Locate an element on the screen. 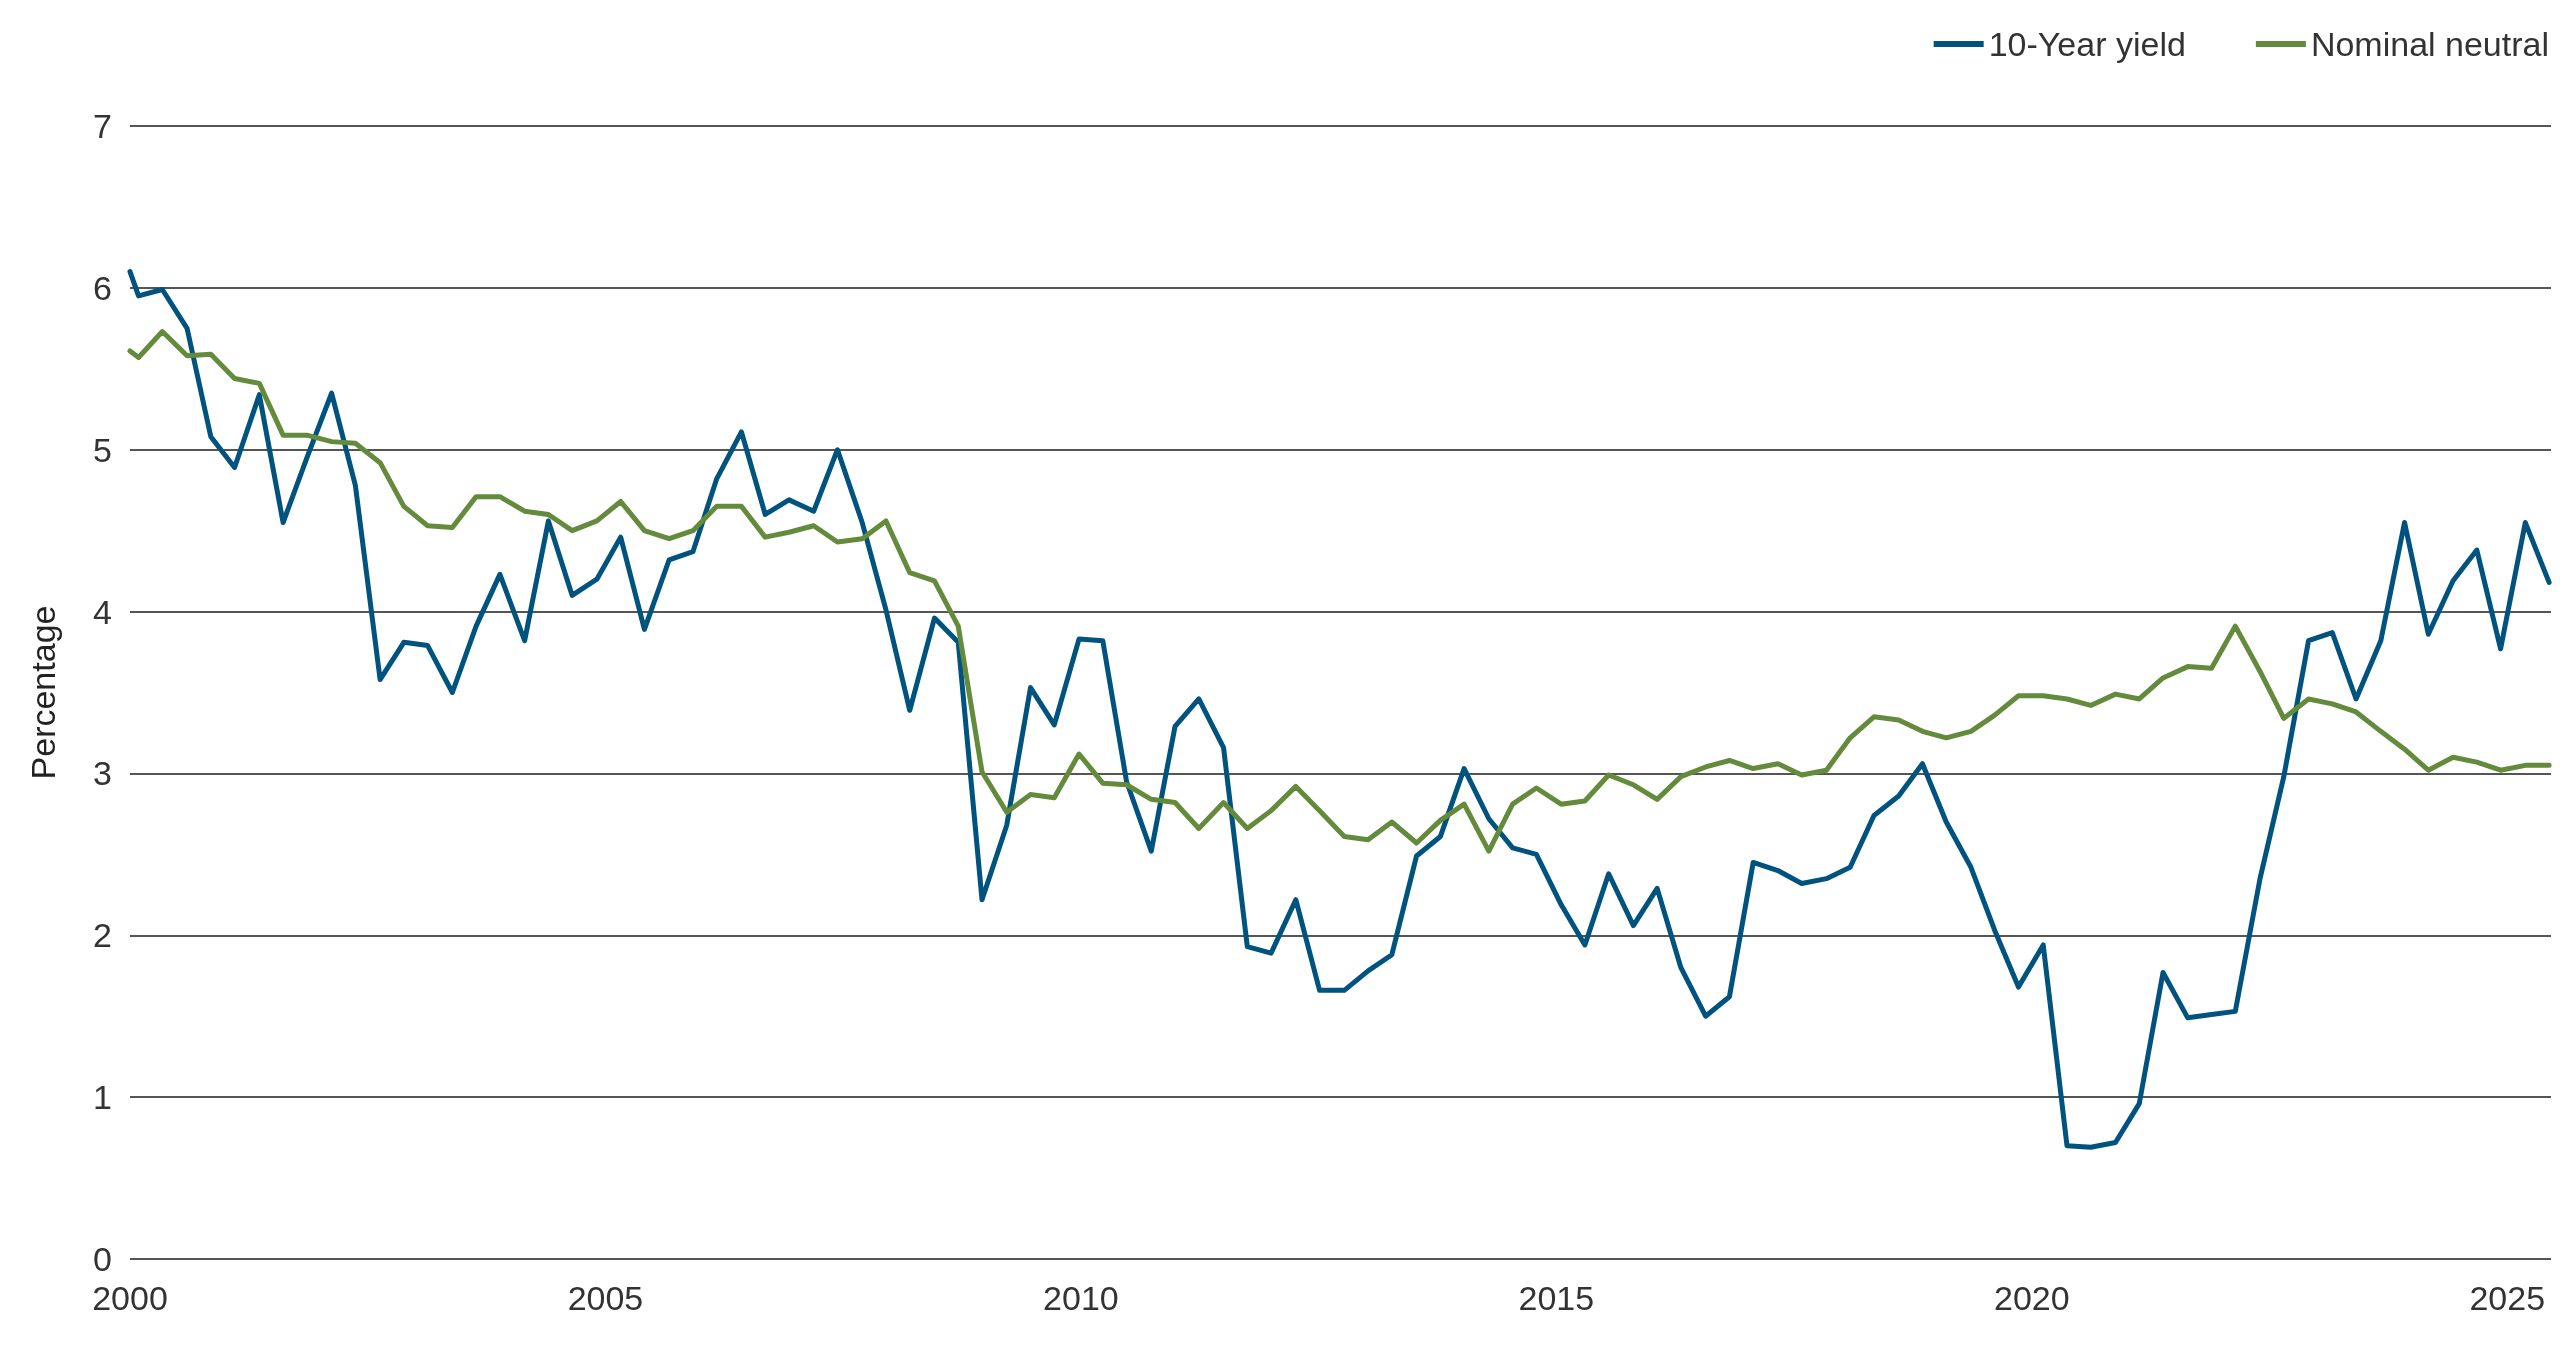 The height and width of the screenshot is (1350, 2560). legend-label: 10-Year yield is located at coordinates (2087, 44).